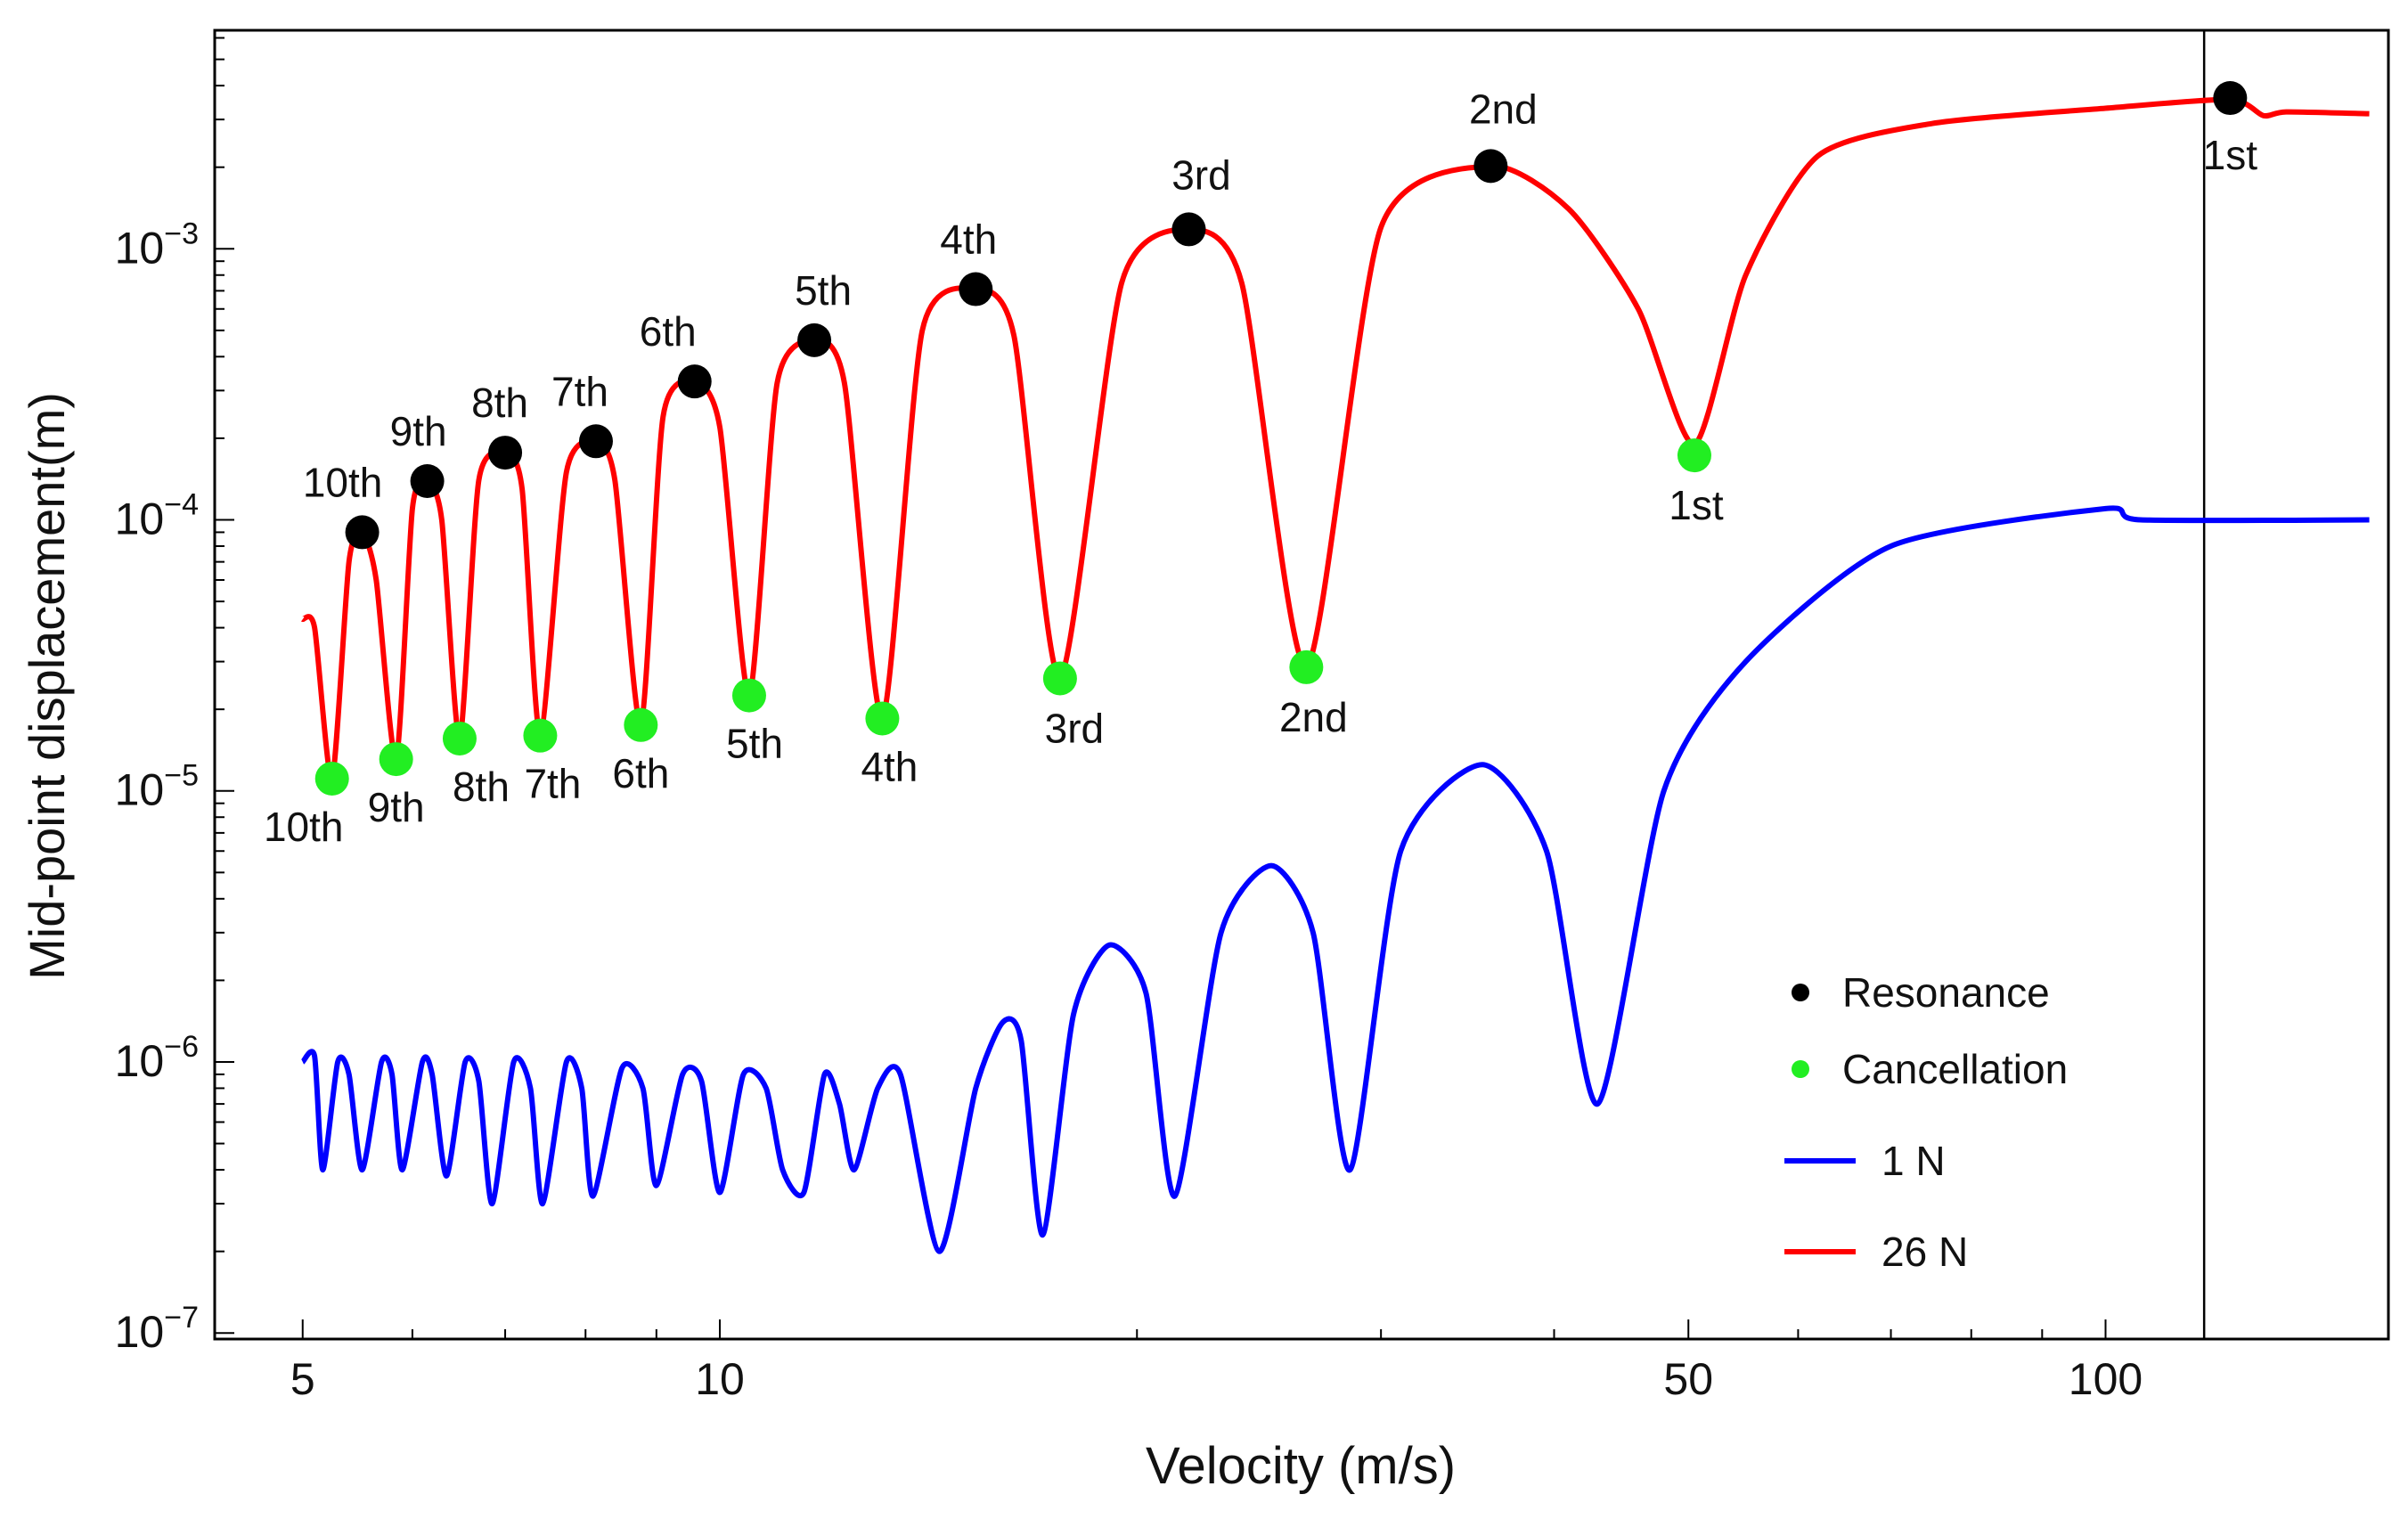 This screenshot has height=1519, width=2408. I want to click on resonance-label: 8th, so click(499, 403).